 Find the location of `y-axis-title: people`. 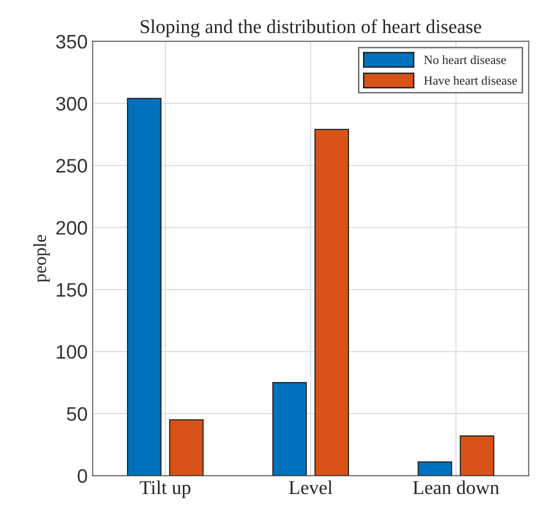

y-axis-title: people is located at coordinates (41, 258).